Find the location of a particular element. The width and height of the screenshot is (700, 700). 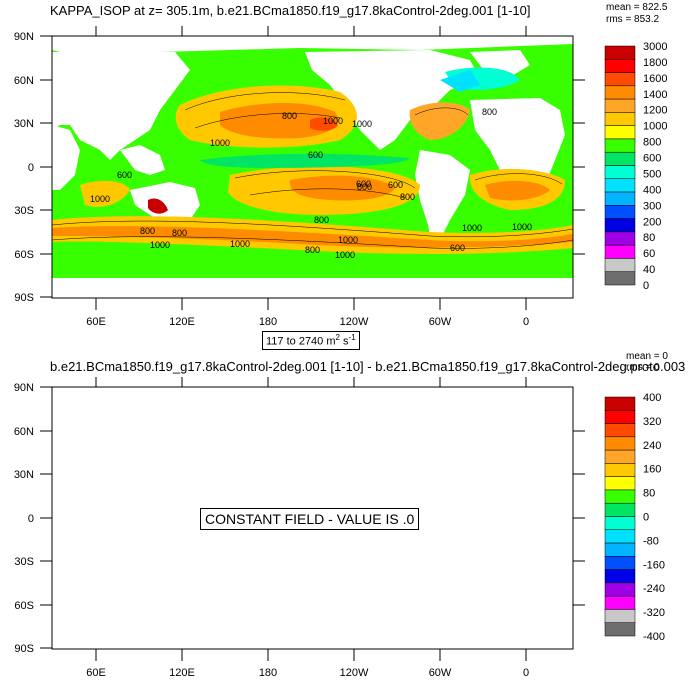

colorbar-label: 600 is located at coordinates (652, 159).